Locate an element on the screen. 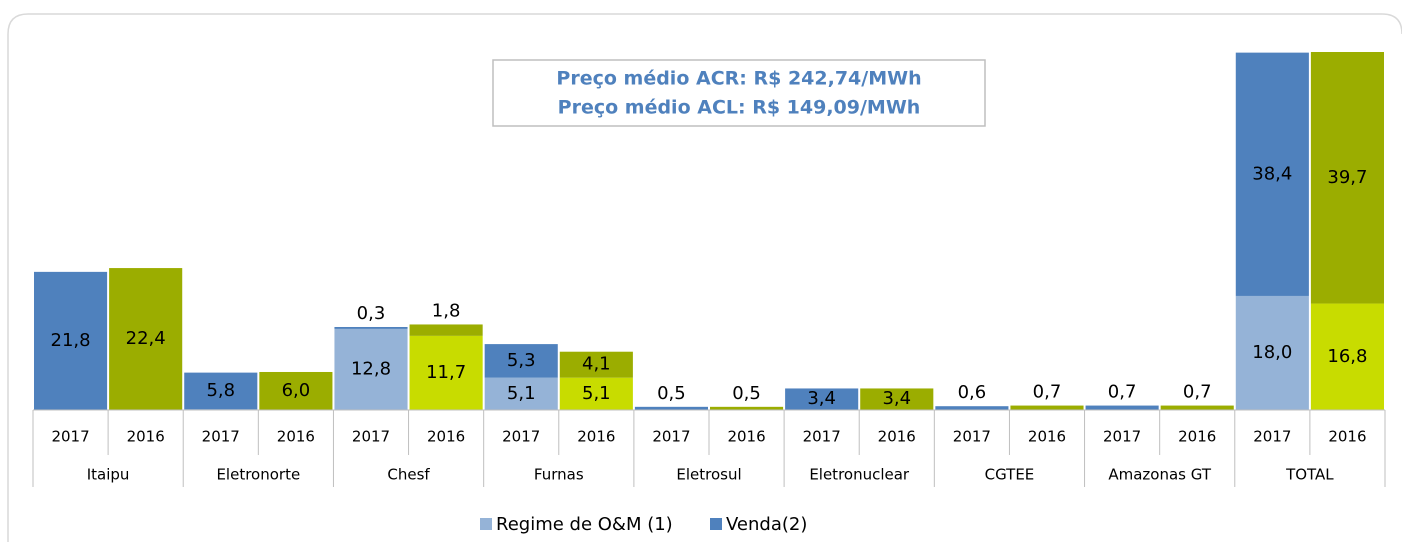 The width and height of the screenshot is (1402, 546). value-label: 5,8 is located at coordinates (220, 390).